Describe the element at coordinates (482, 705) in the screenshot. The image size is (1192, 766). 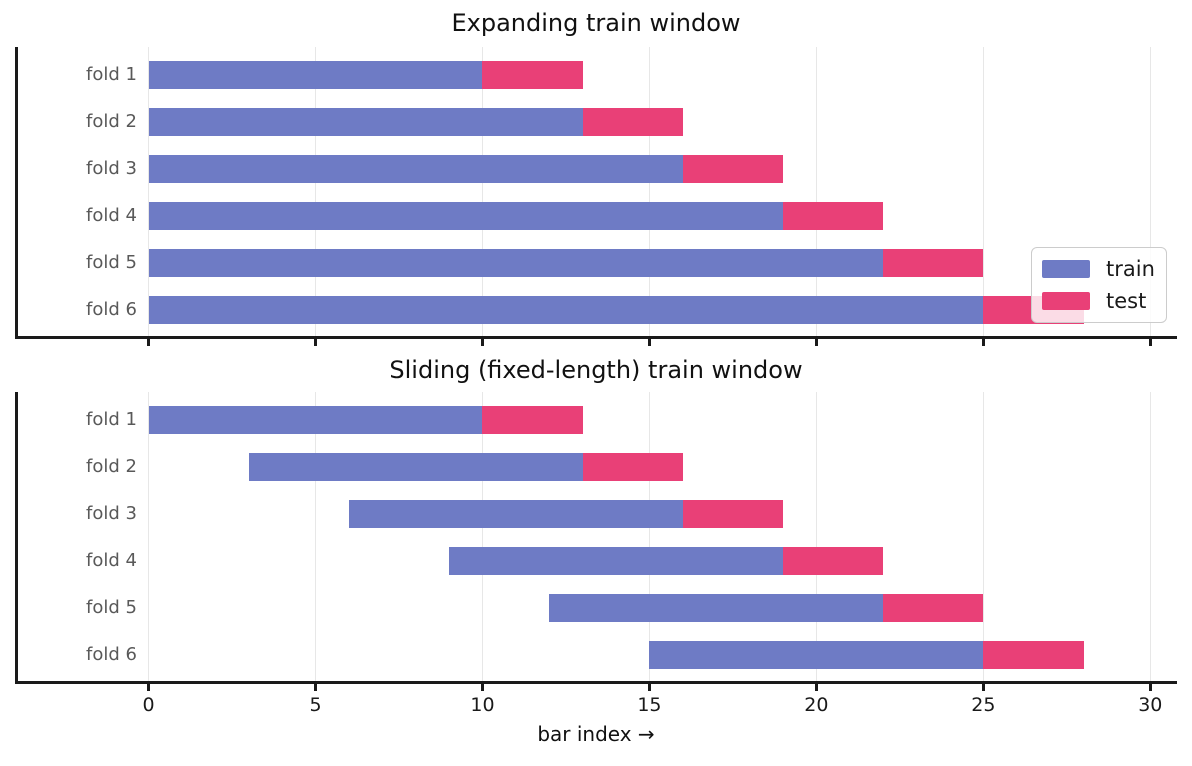
I see `x-tick-label-10: 10` at that location.